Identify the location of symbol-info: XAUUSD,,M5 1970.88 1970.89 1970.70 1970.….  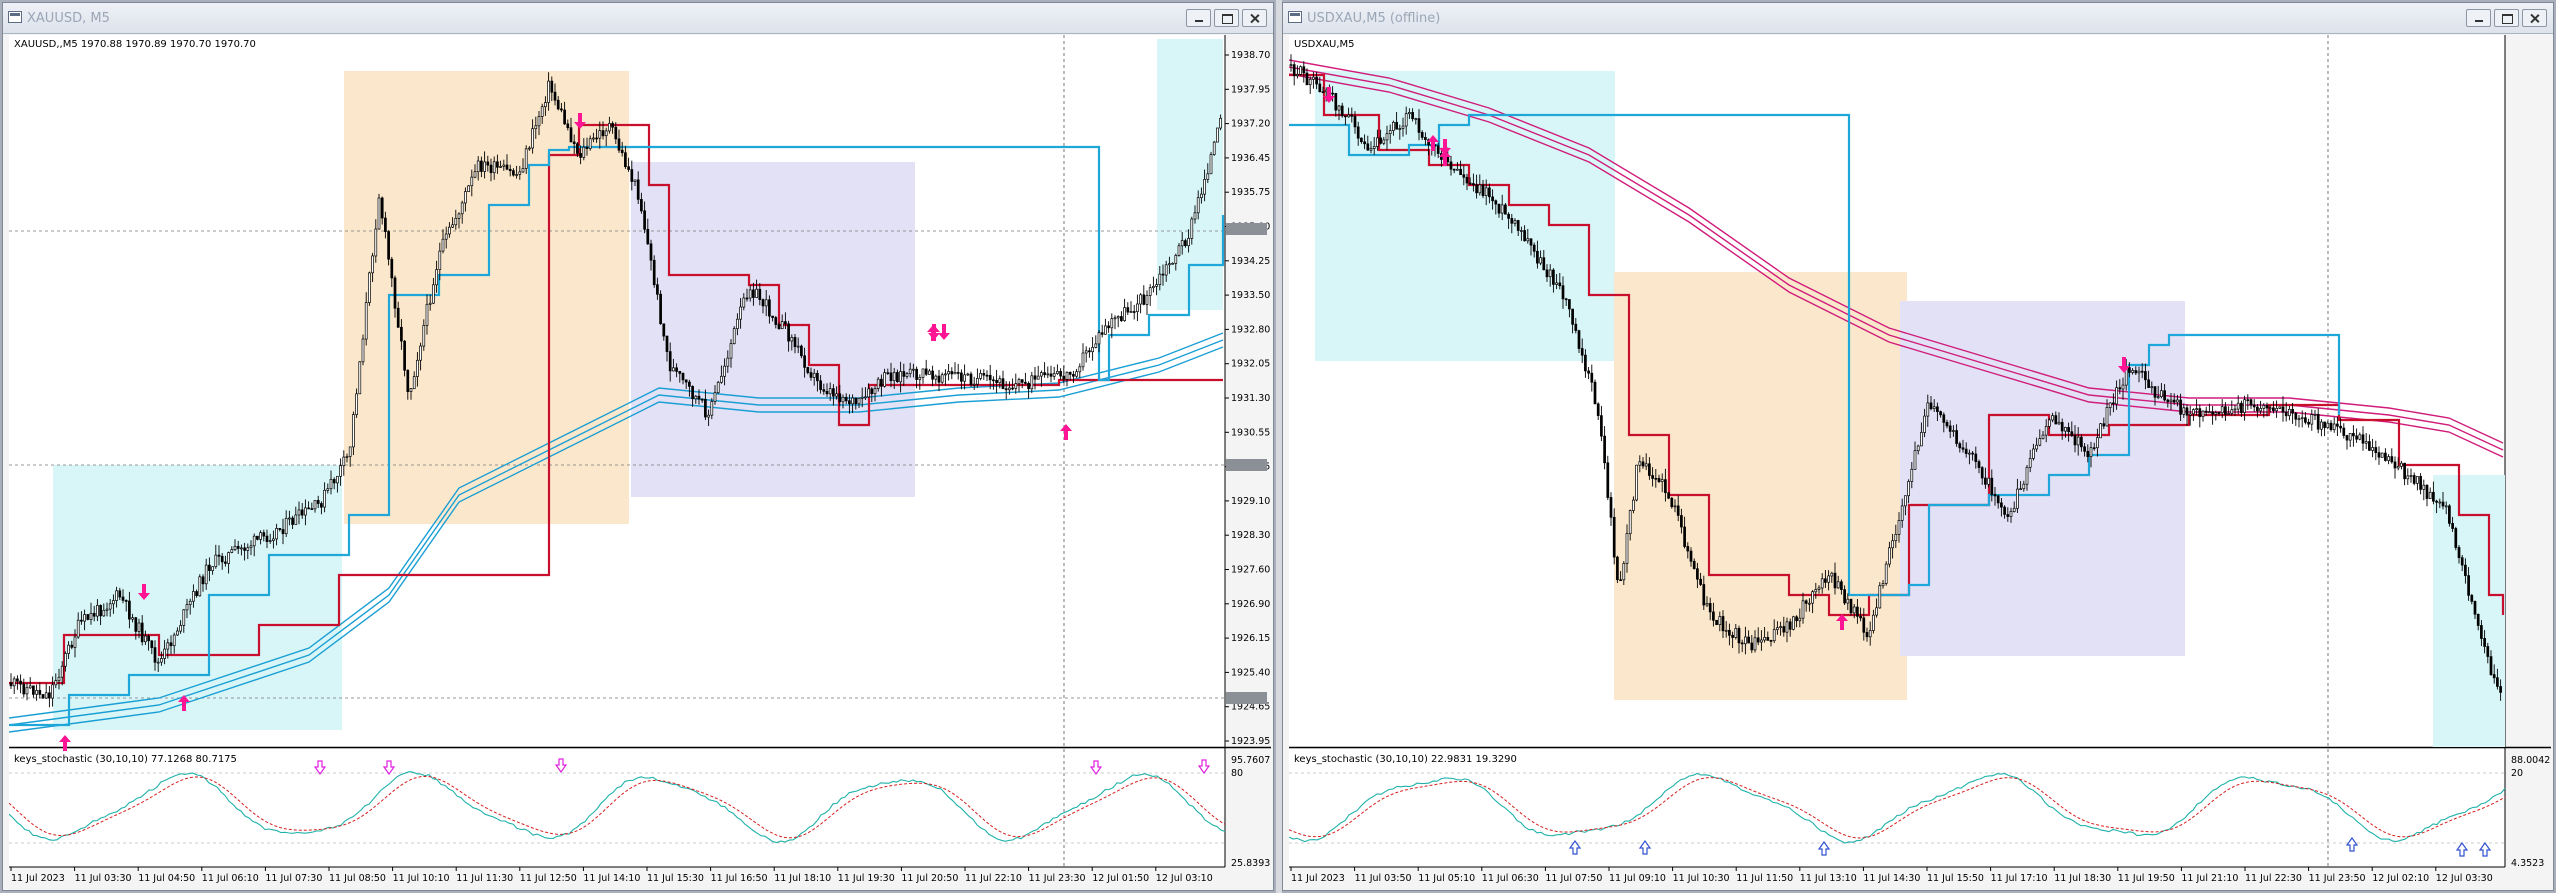
(135, 44).